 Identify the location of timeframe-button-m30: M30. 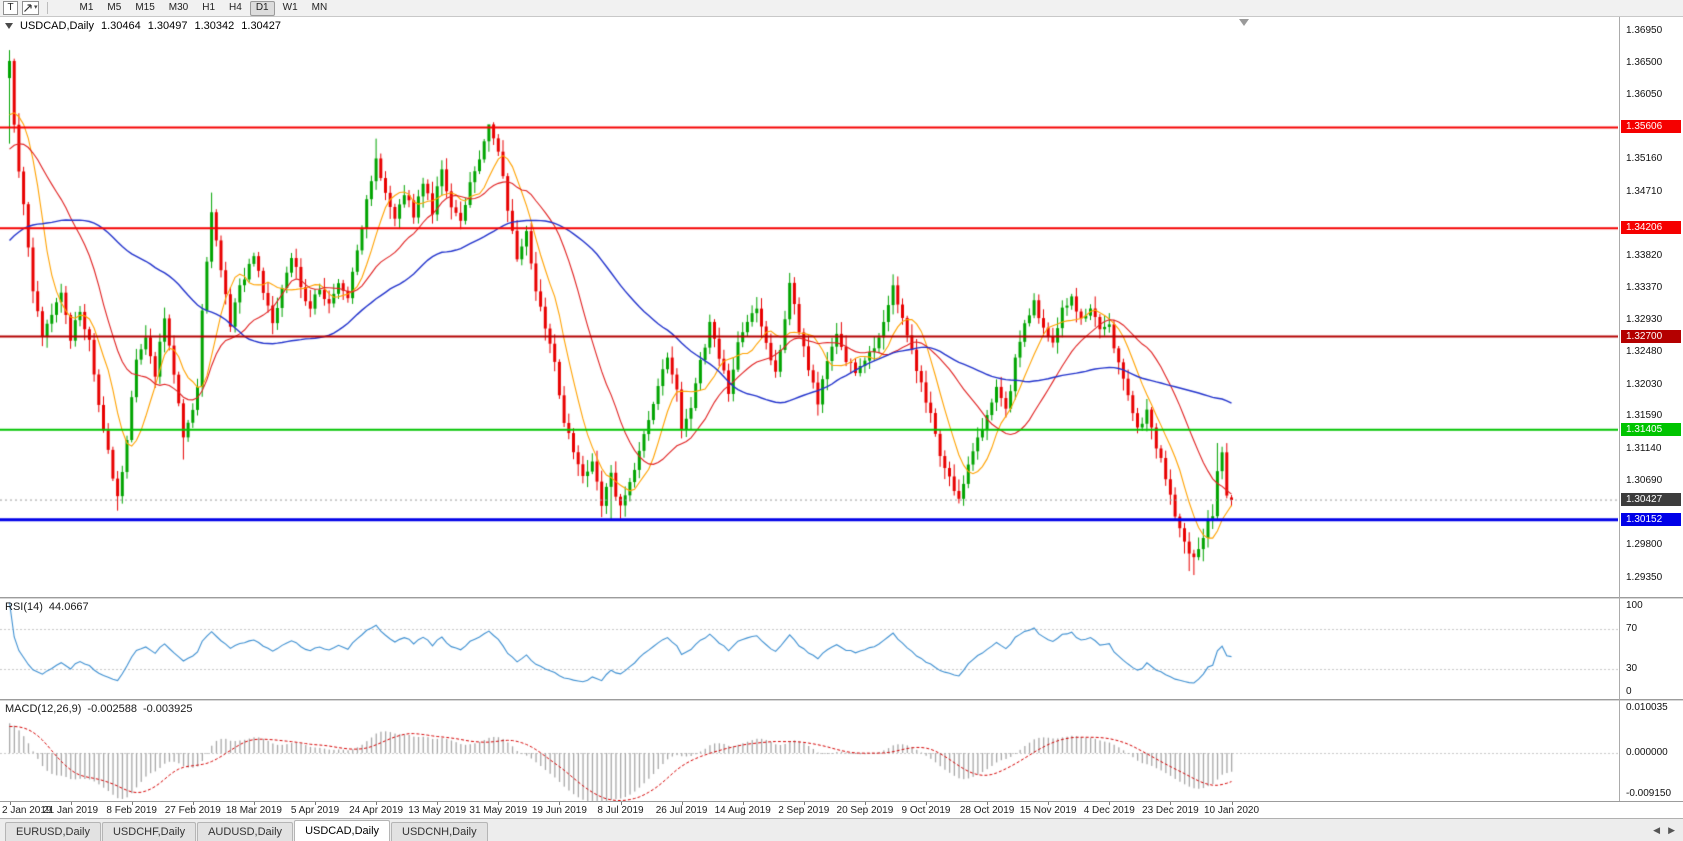
(178, 7).